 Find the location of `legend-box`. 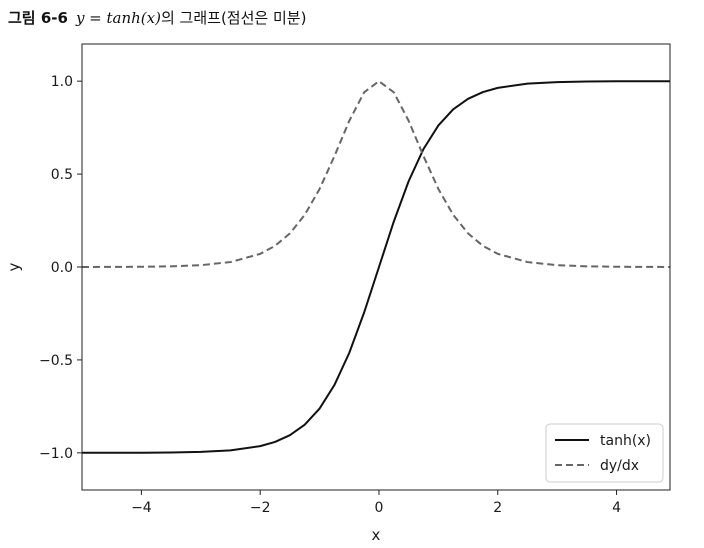

legend-box is located at coordinates (604, 453).